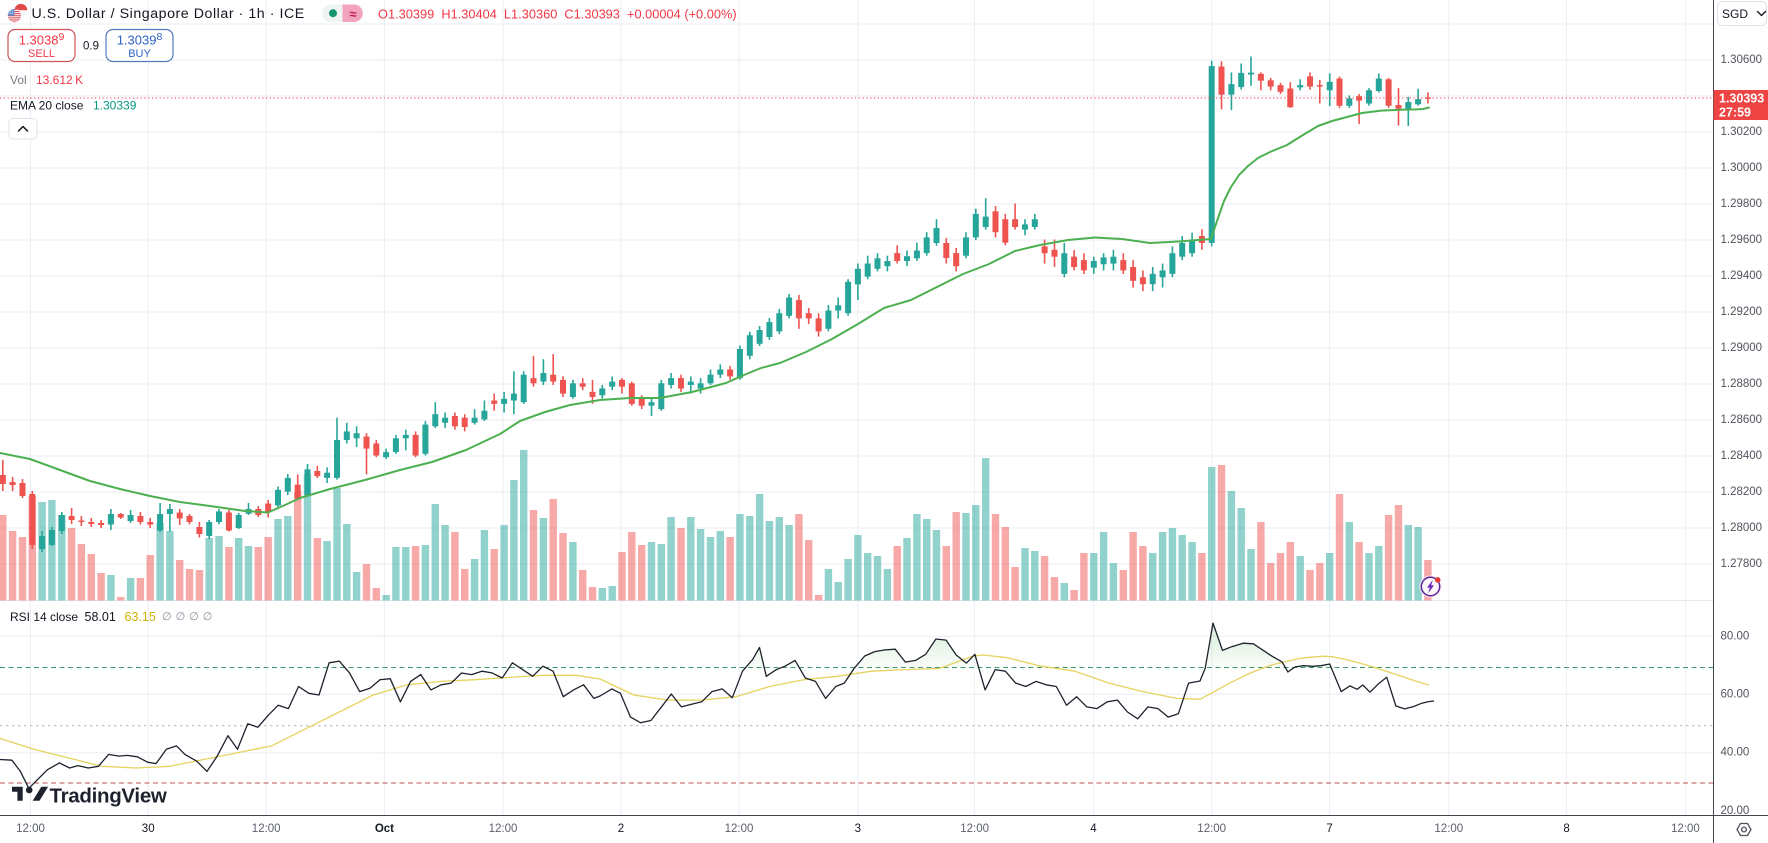 The width and height of the screenshot is (1768, 843). I want to click on svg-text: 80.00, so click(1735, 636).